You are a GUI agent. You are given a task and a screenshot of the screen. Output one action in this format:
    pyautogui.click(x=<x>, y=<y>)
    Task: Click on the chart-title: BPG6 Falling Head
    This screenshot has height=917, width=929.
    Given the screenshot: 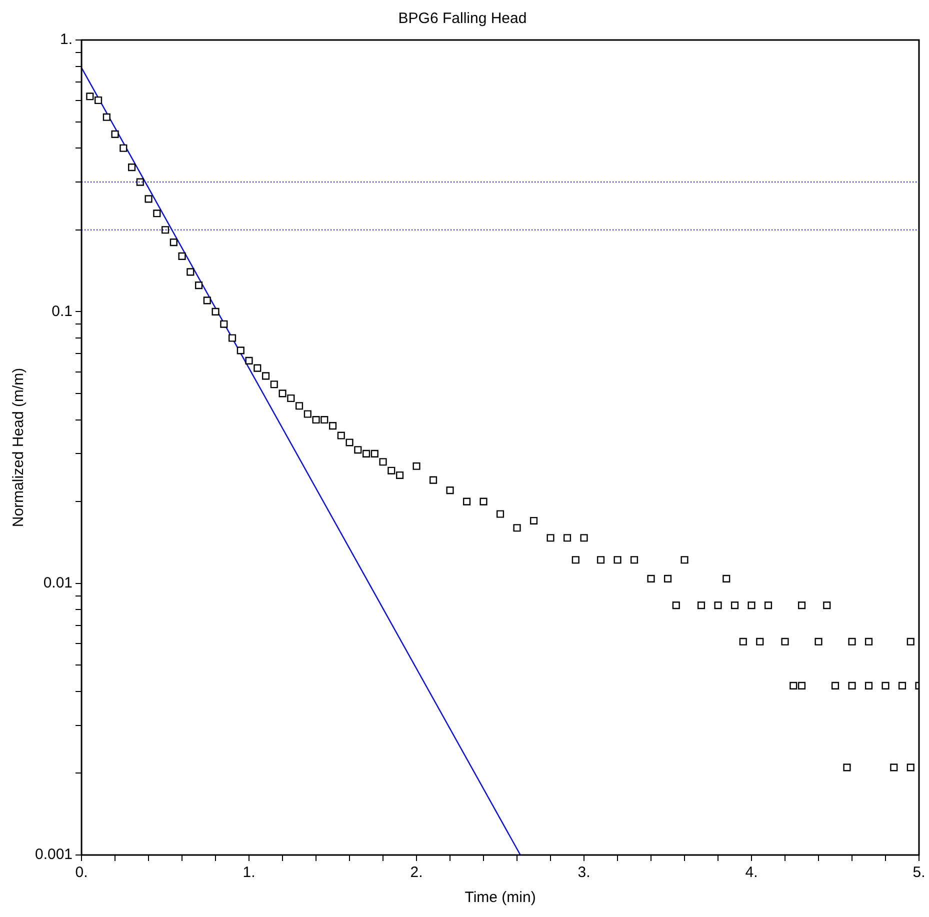 What is the action you would take?
    pyautogui.click(x=462, y=19)
    